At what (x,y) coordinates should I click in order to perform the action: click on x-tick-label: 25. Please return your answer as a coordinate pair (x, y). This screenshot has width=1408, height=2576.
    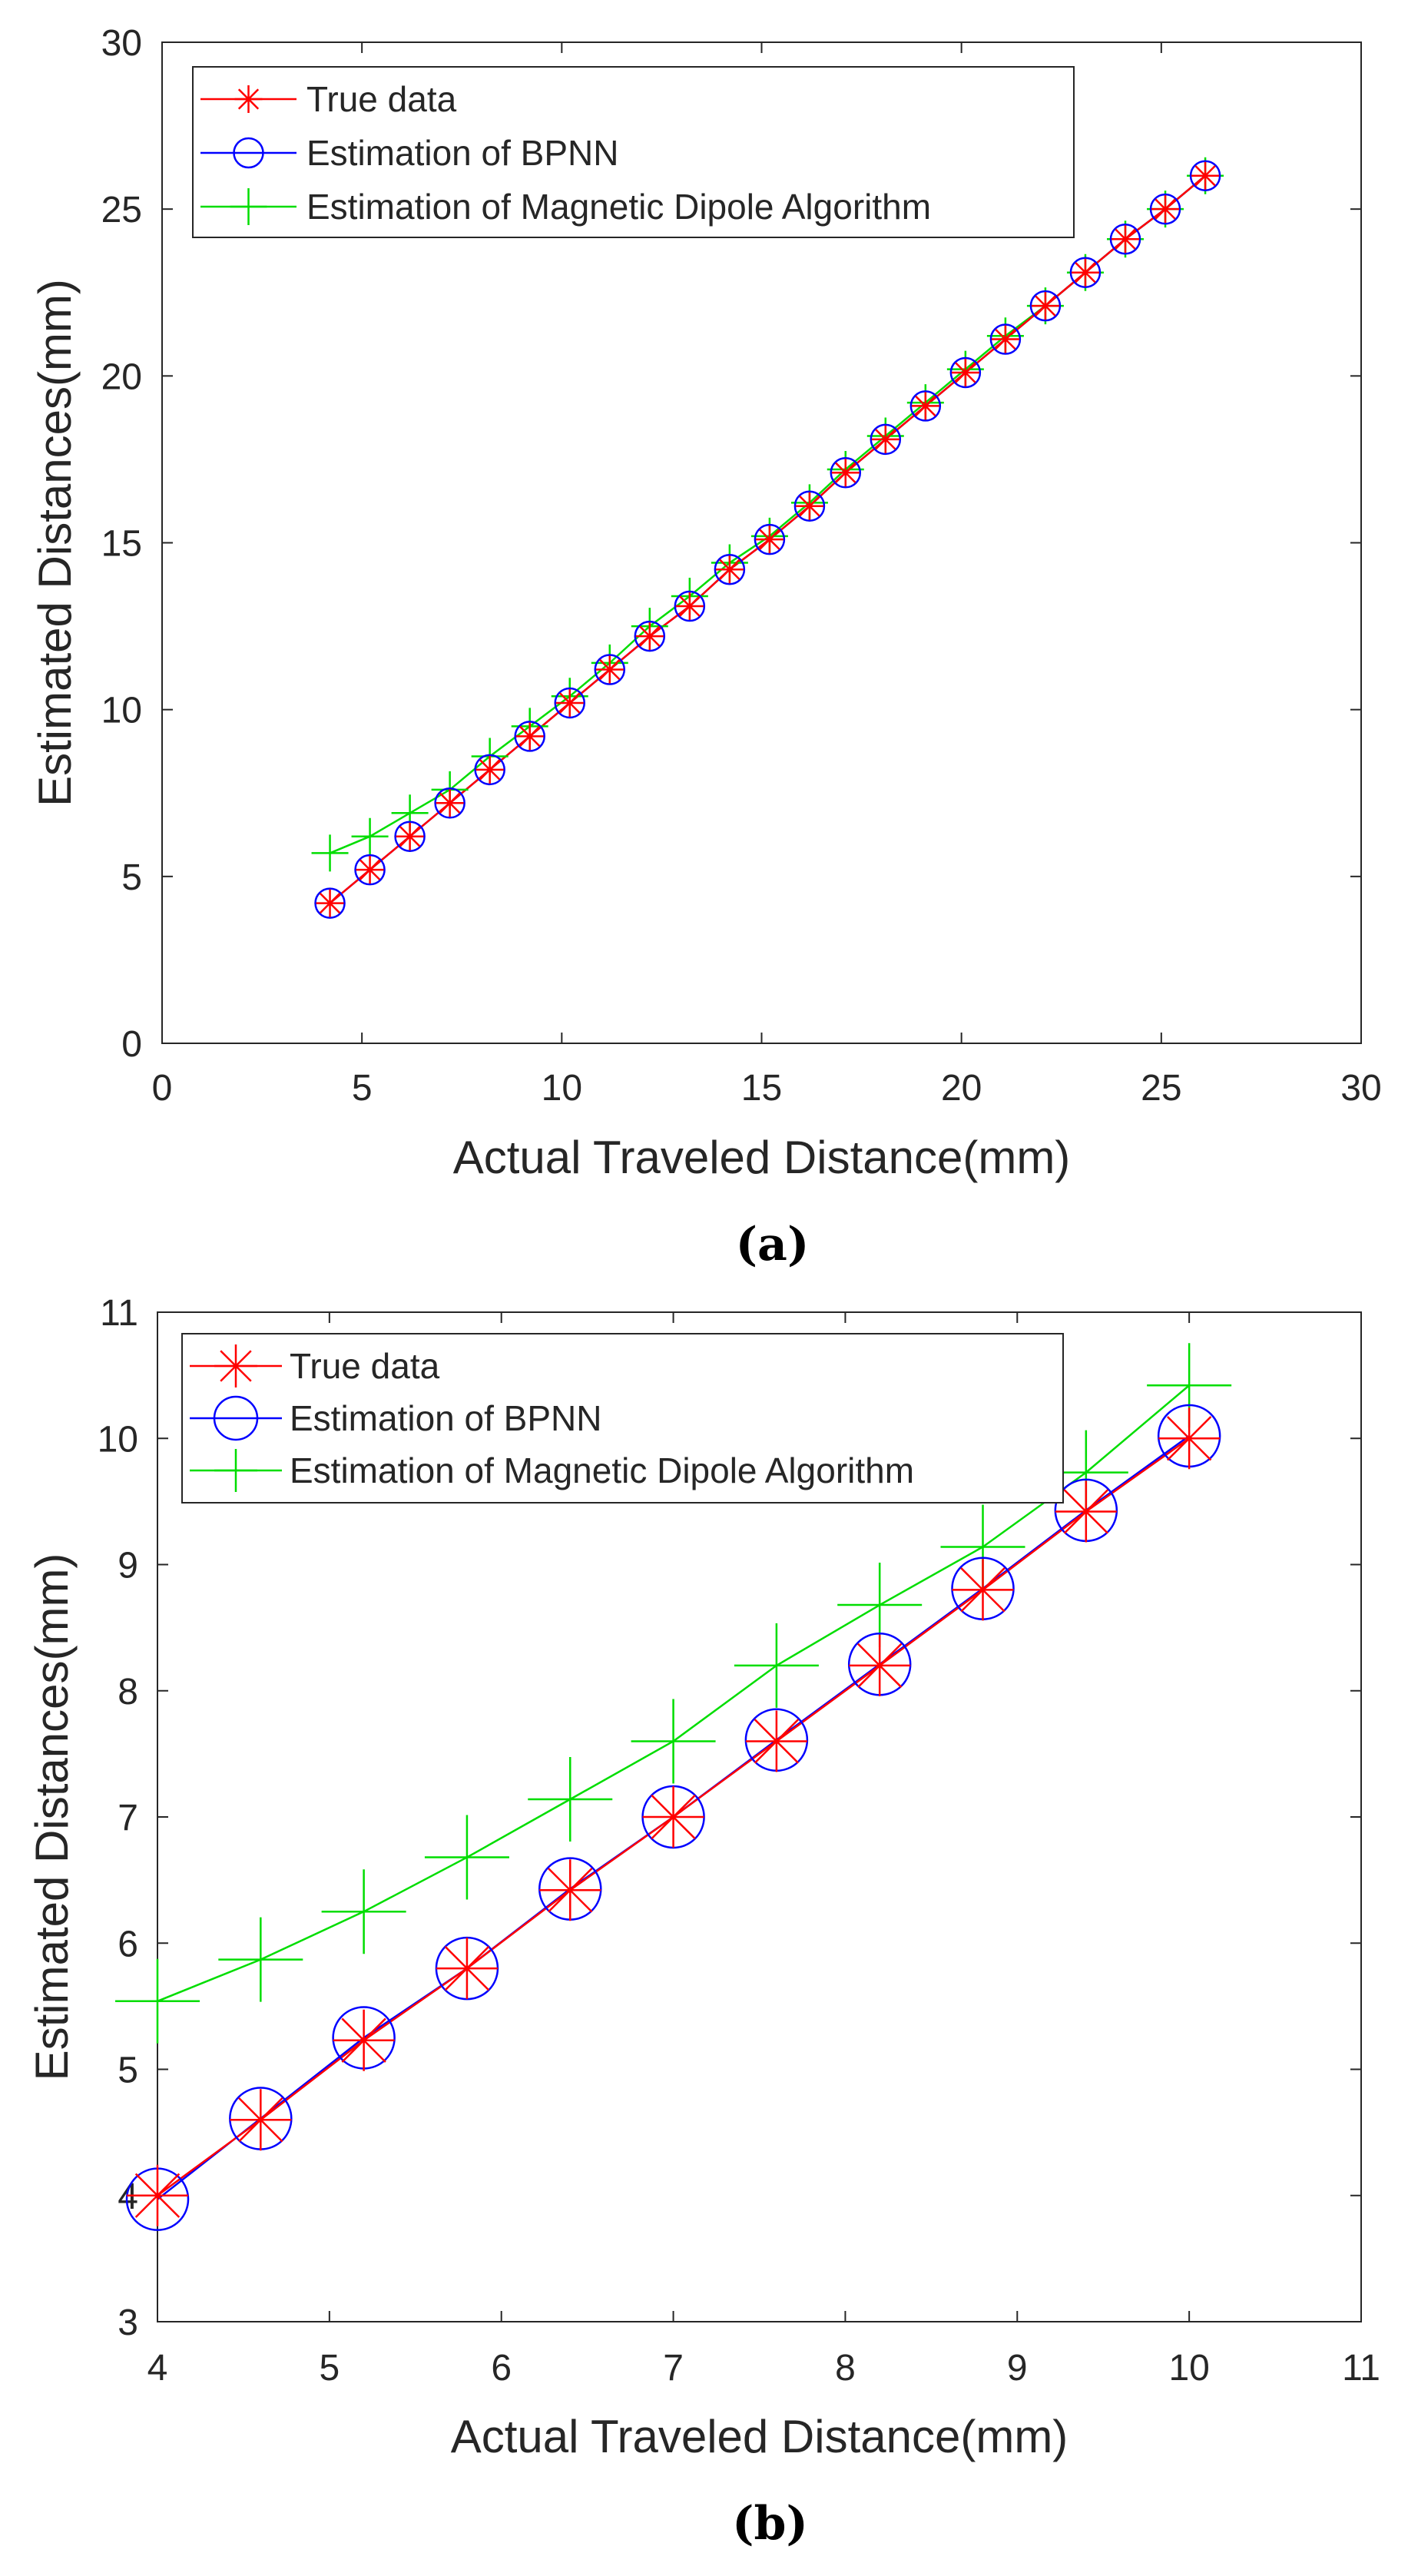
    Looking at the image, I should click on (1161, 1088).